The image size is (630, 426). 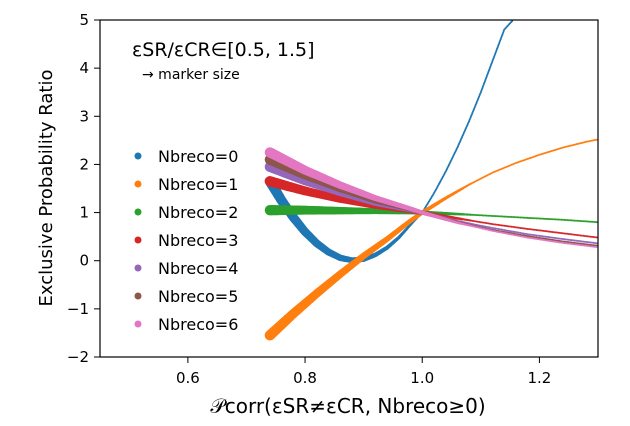 I want to click on legend-label: Nbreco=4, so click(x=198, y=268).